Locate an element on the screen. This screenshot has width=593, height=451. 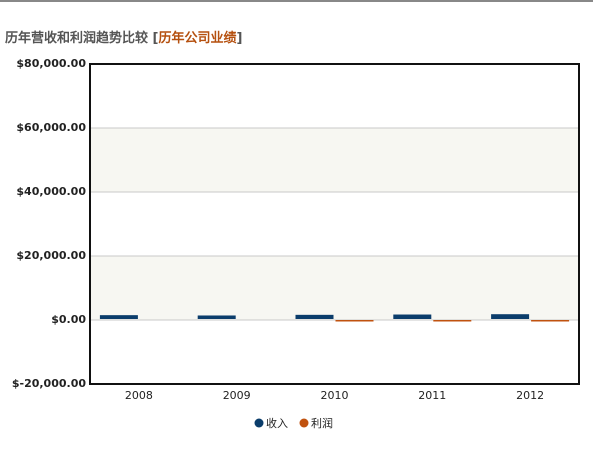
legend-label: 收入 is located at coordinates (277, 423).